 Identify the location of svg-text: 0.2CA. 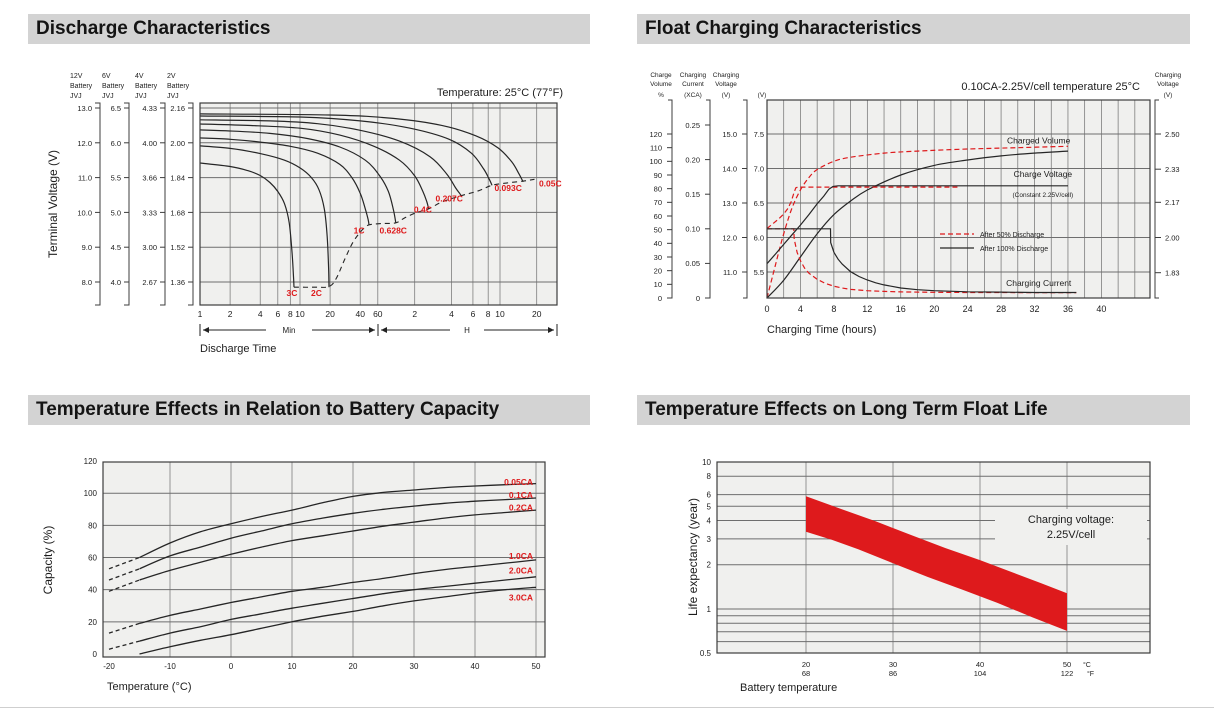
(521, 508).